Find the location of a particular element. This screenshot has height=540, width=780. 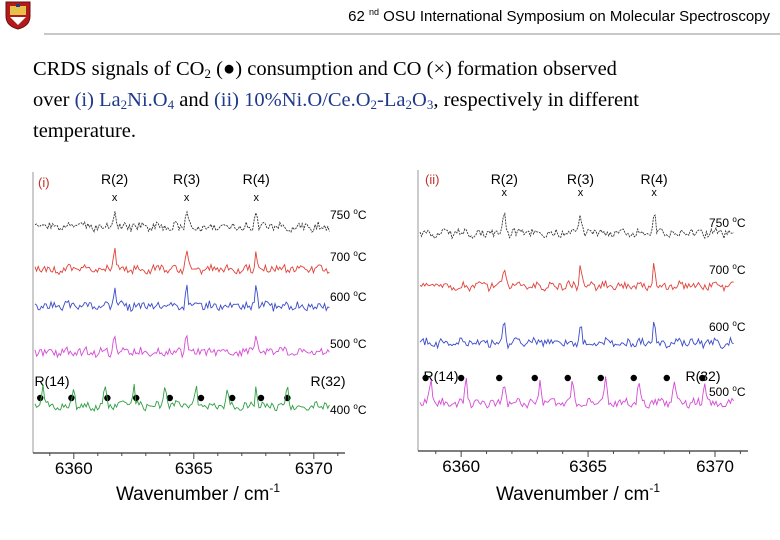

rotational-line-label: R(14) is located at coordinates (440, 376).